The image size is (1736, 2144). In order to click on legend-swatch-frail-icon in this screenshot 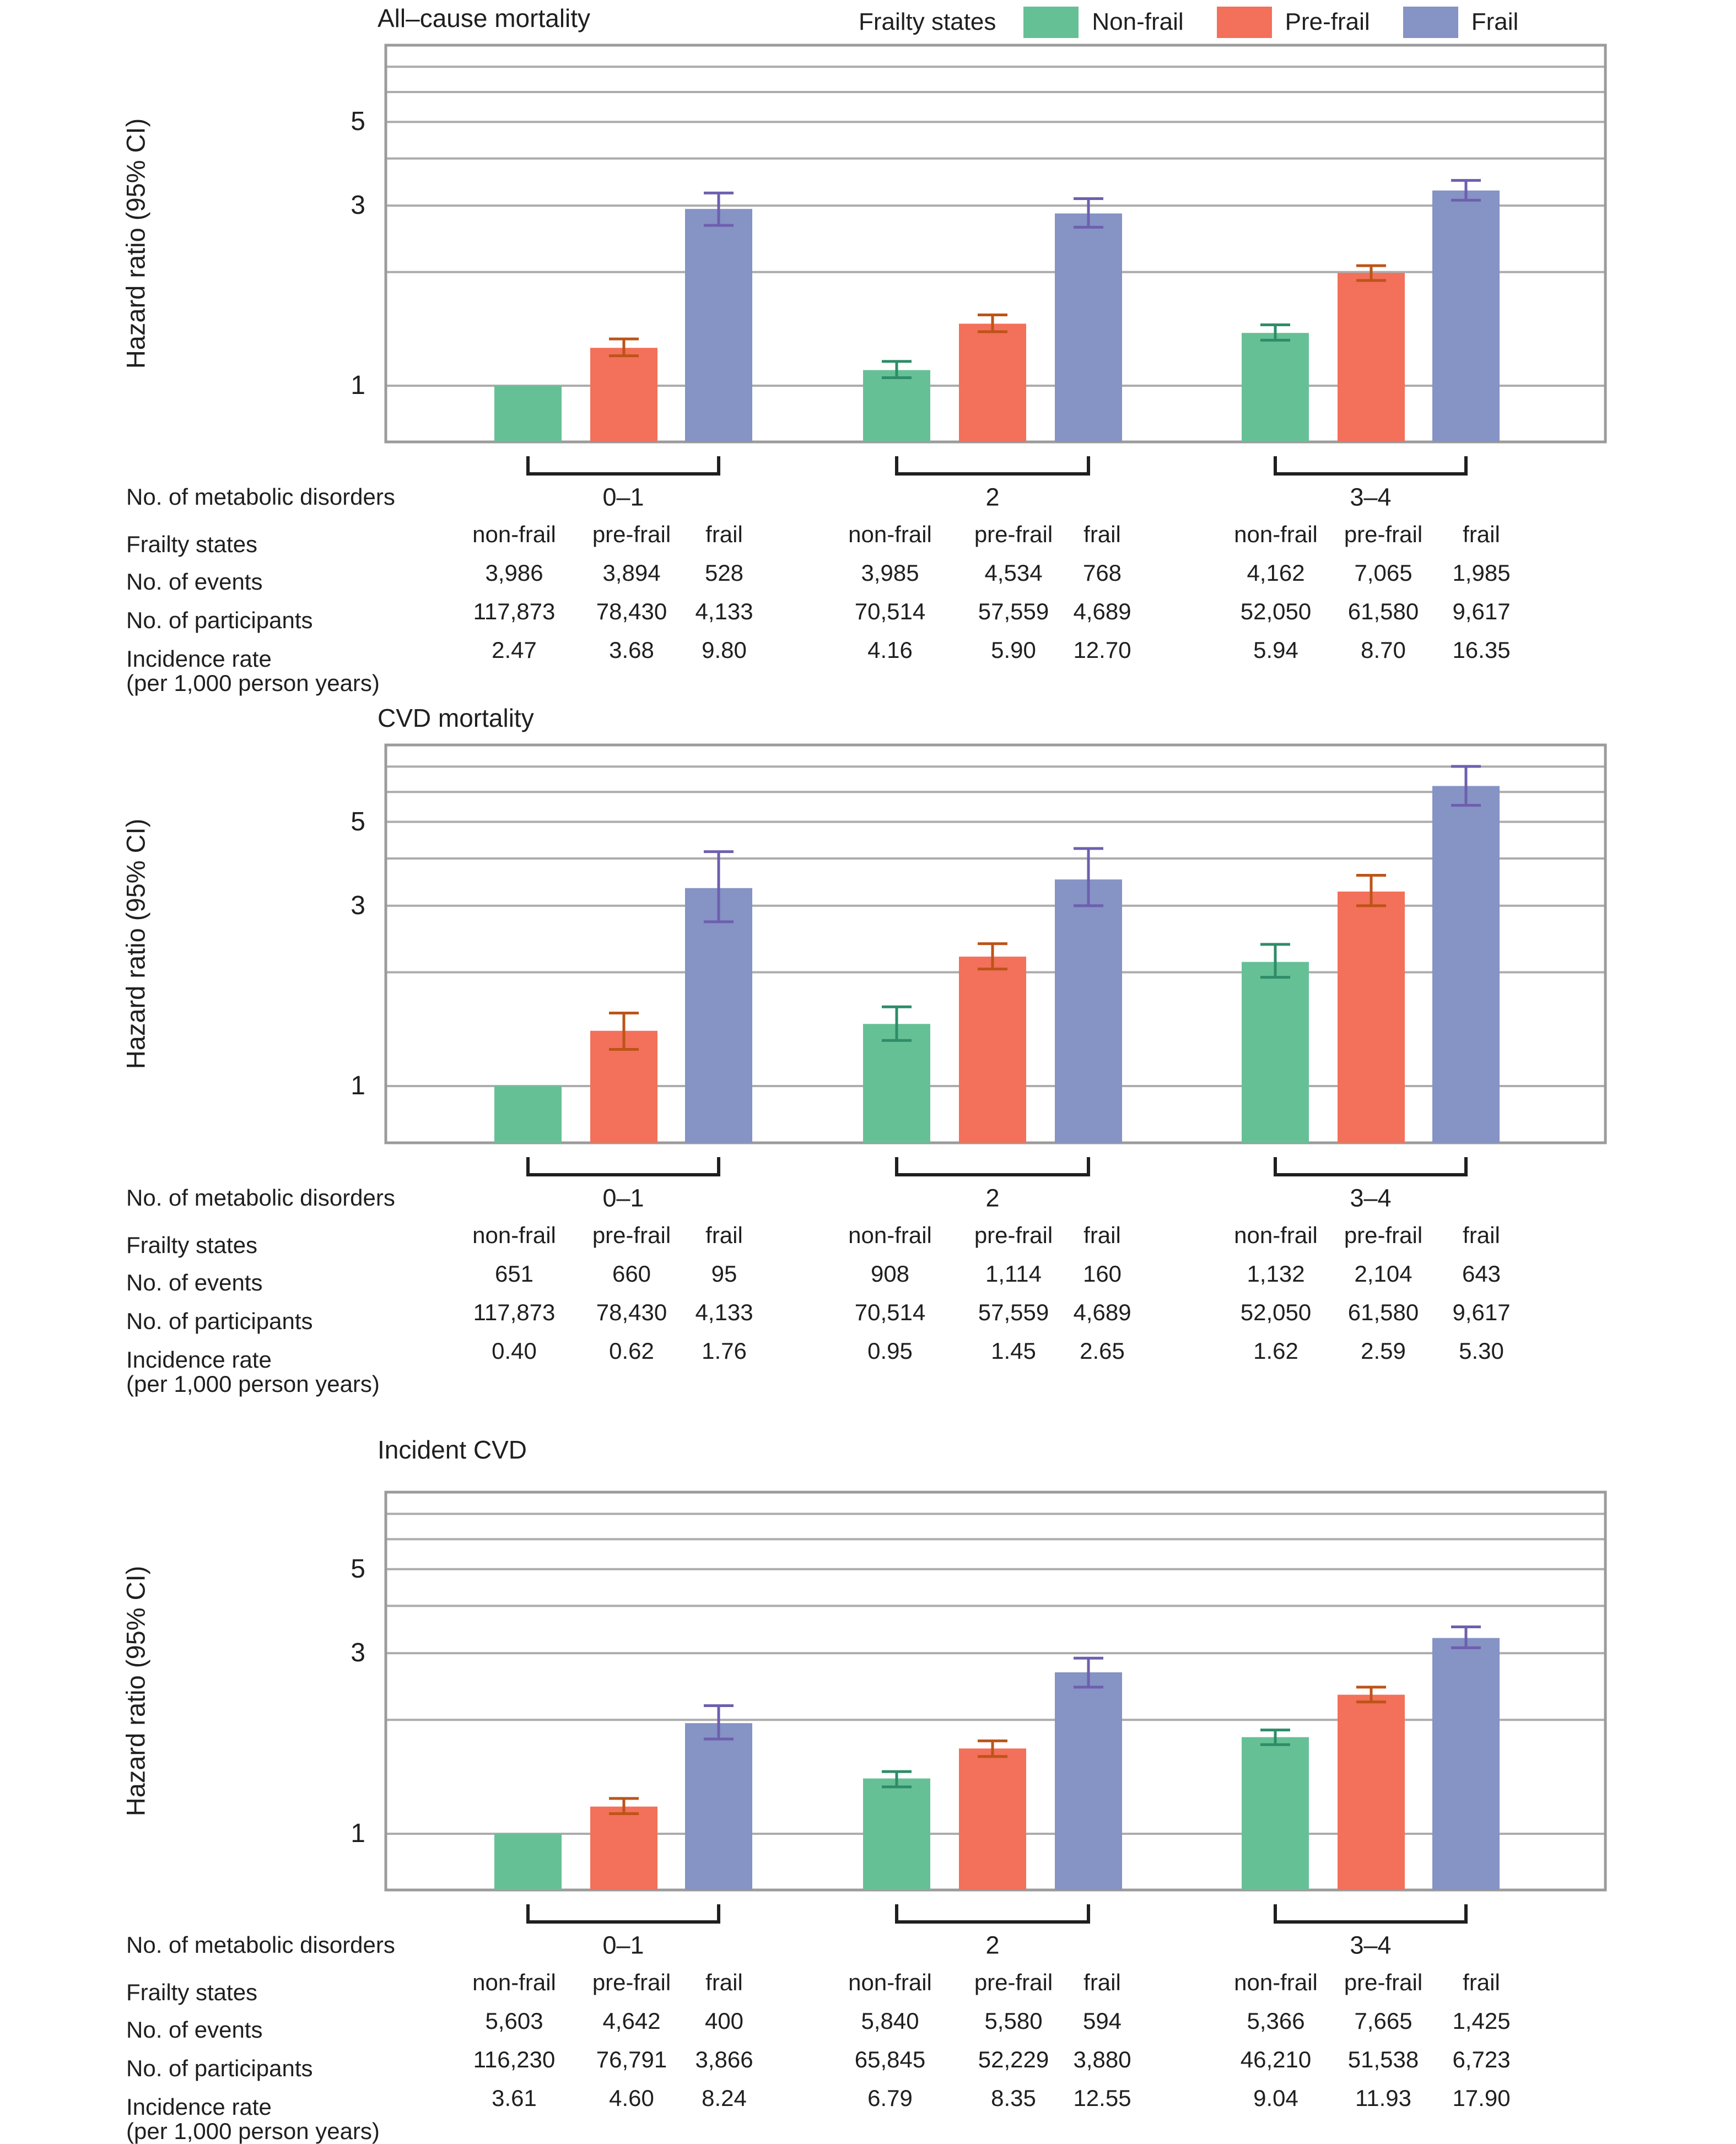, I will do `click(1430, 22)`.